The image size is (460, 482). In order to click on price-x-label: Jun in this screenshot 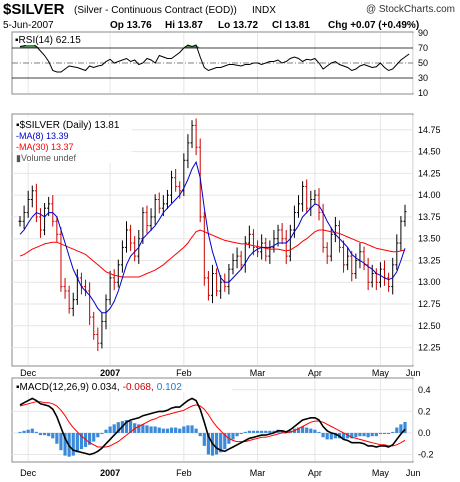, I will do `click(413, 373)`.